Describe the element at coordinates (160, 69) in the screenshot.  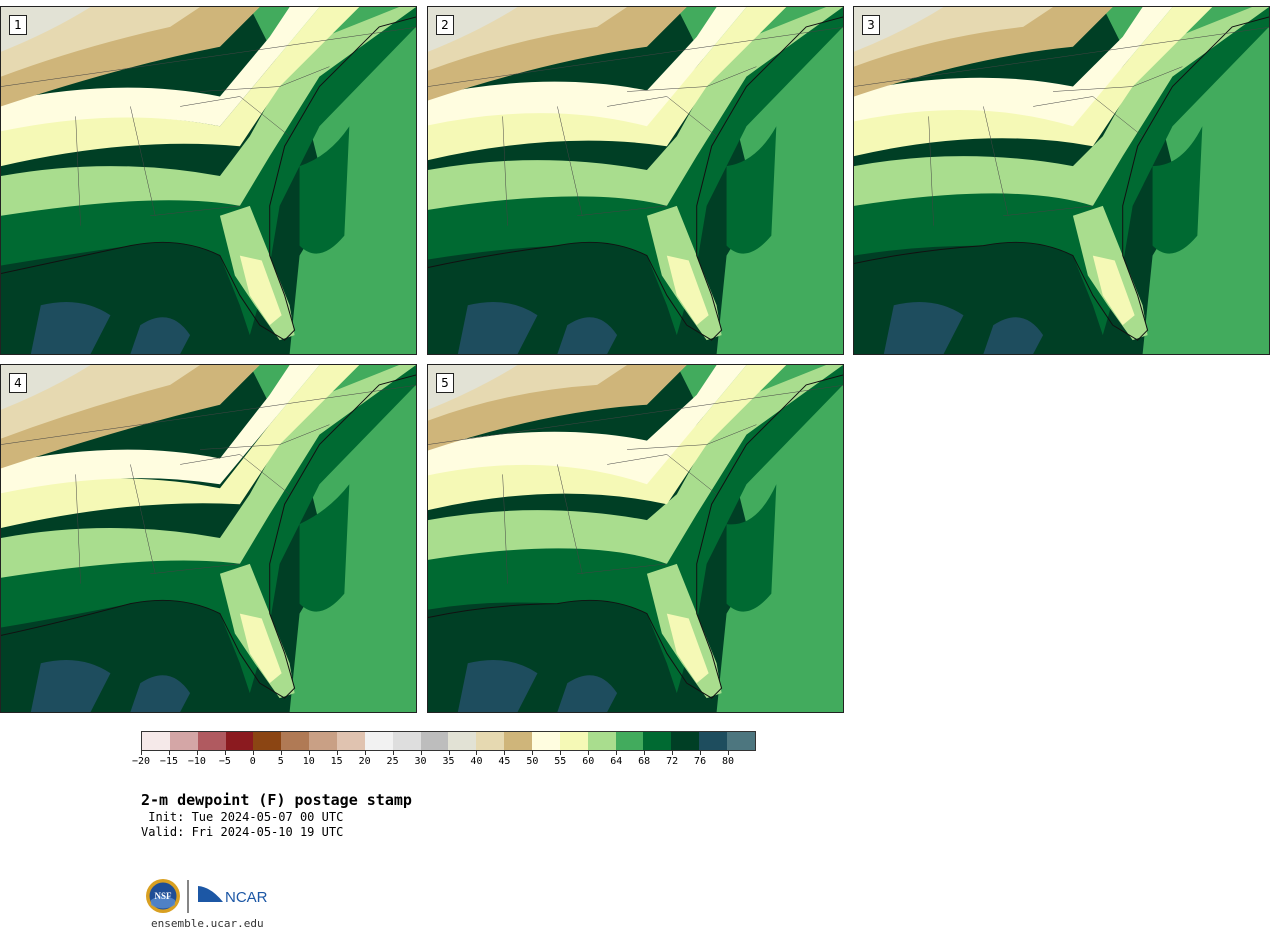
I see `land-cream` at that location.